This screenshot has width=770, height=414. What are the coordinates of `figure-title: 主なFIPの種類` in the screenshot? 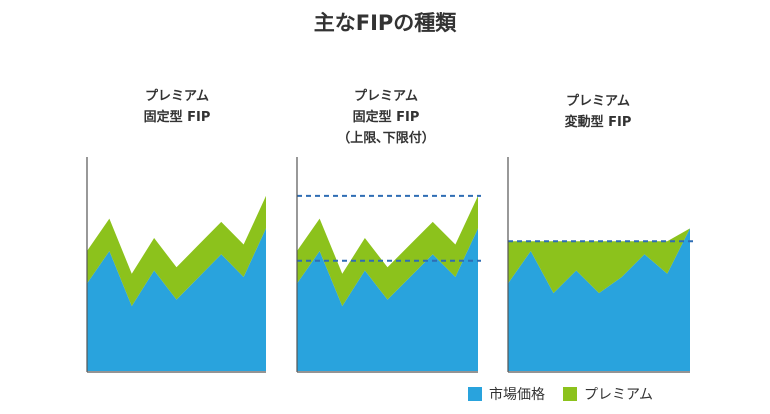 It's located at (385, 23).